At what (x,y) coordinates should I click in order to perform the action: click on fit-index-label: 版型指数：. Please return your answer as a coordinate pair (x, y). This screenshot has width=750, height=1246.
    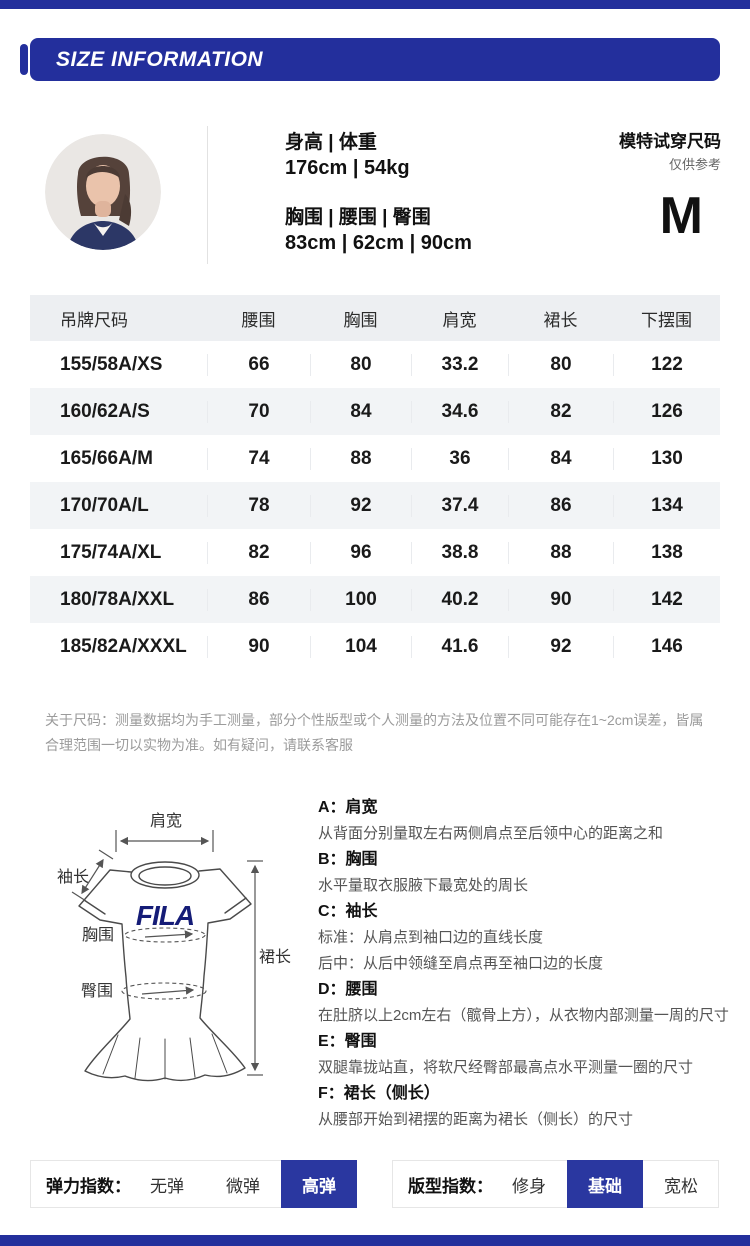
    Looking at the image, I should click on (450, 1186).